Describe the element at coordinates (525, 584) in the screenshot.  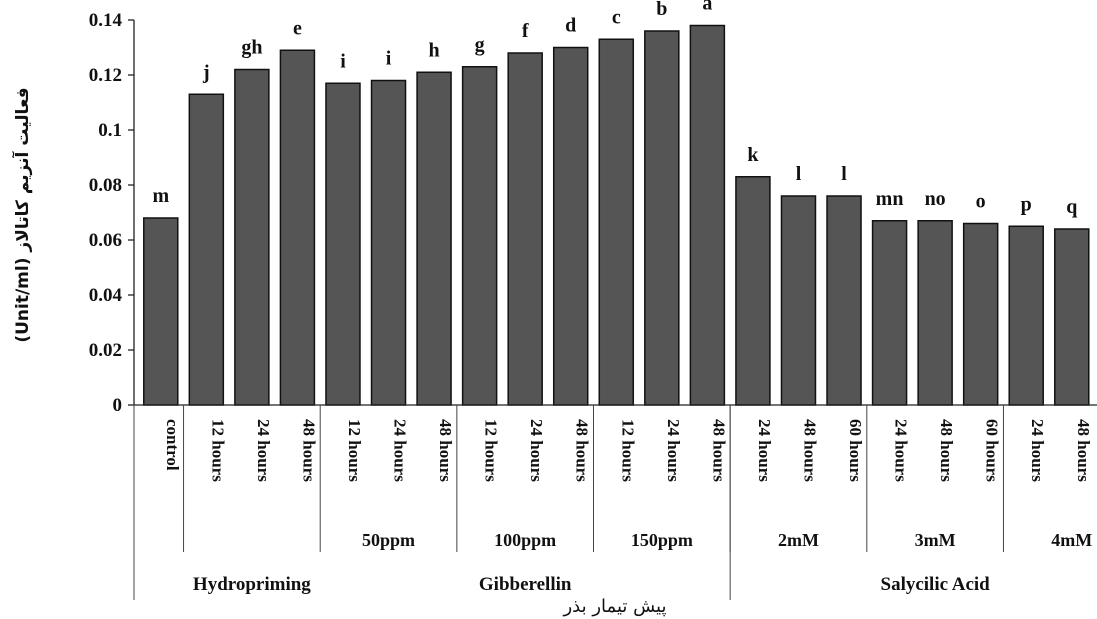
I see `treatment-group-label: Gibberellin` at that location.